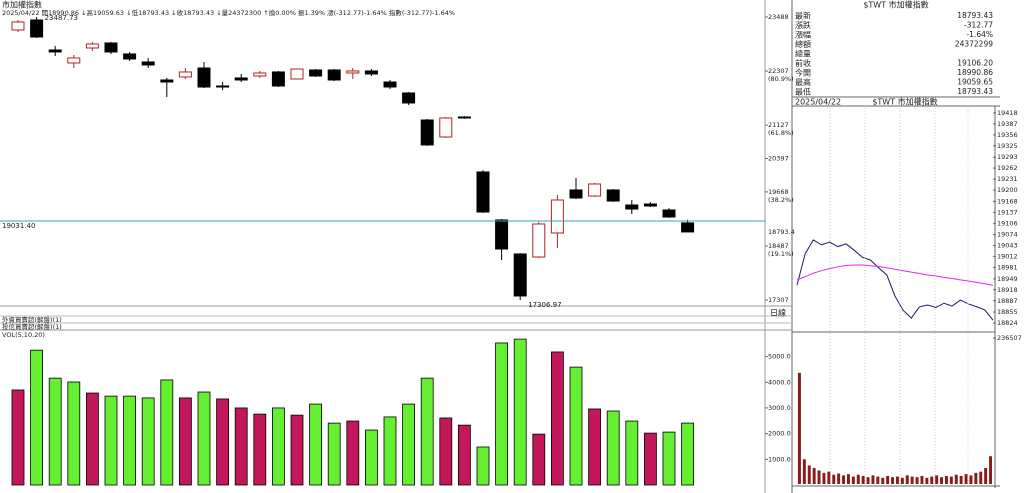  Describe the element at coordinates (1007, 279) in the screenshot. I see `y-tick-label: 18949` at that location.